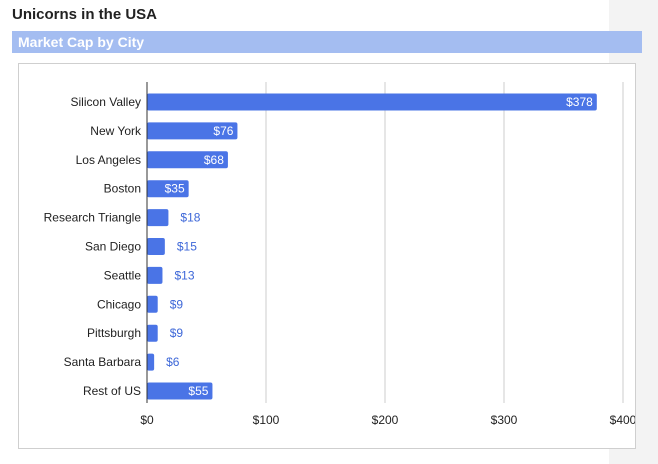 The width and height of the screenshot is (658, 464). I want to click on category-label: Boston, so click(122, 189).